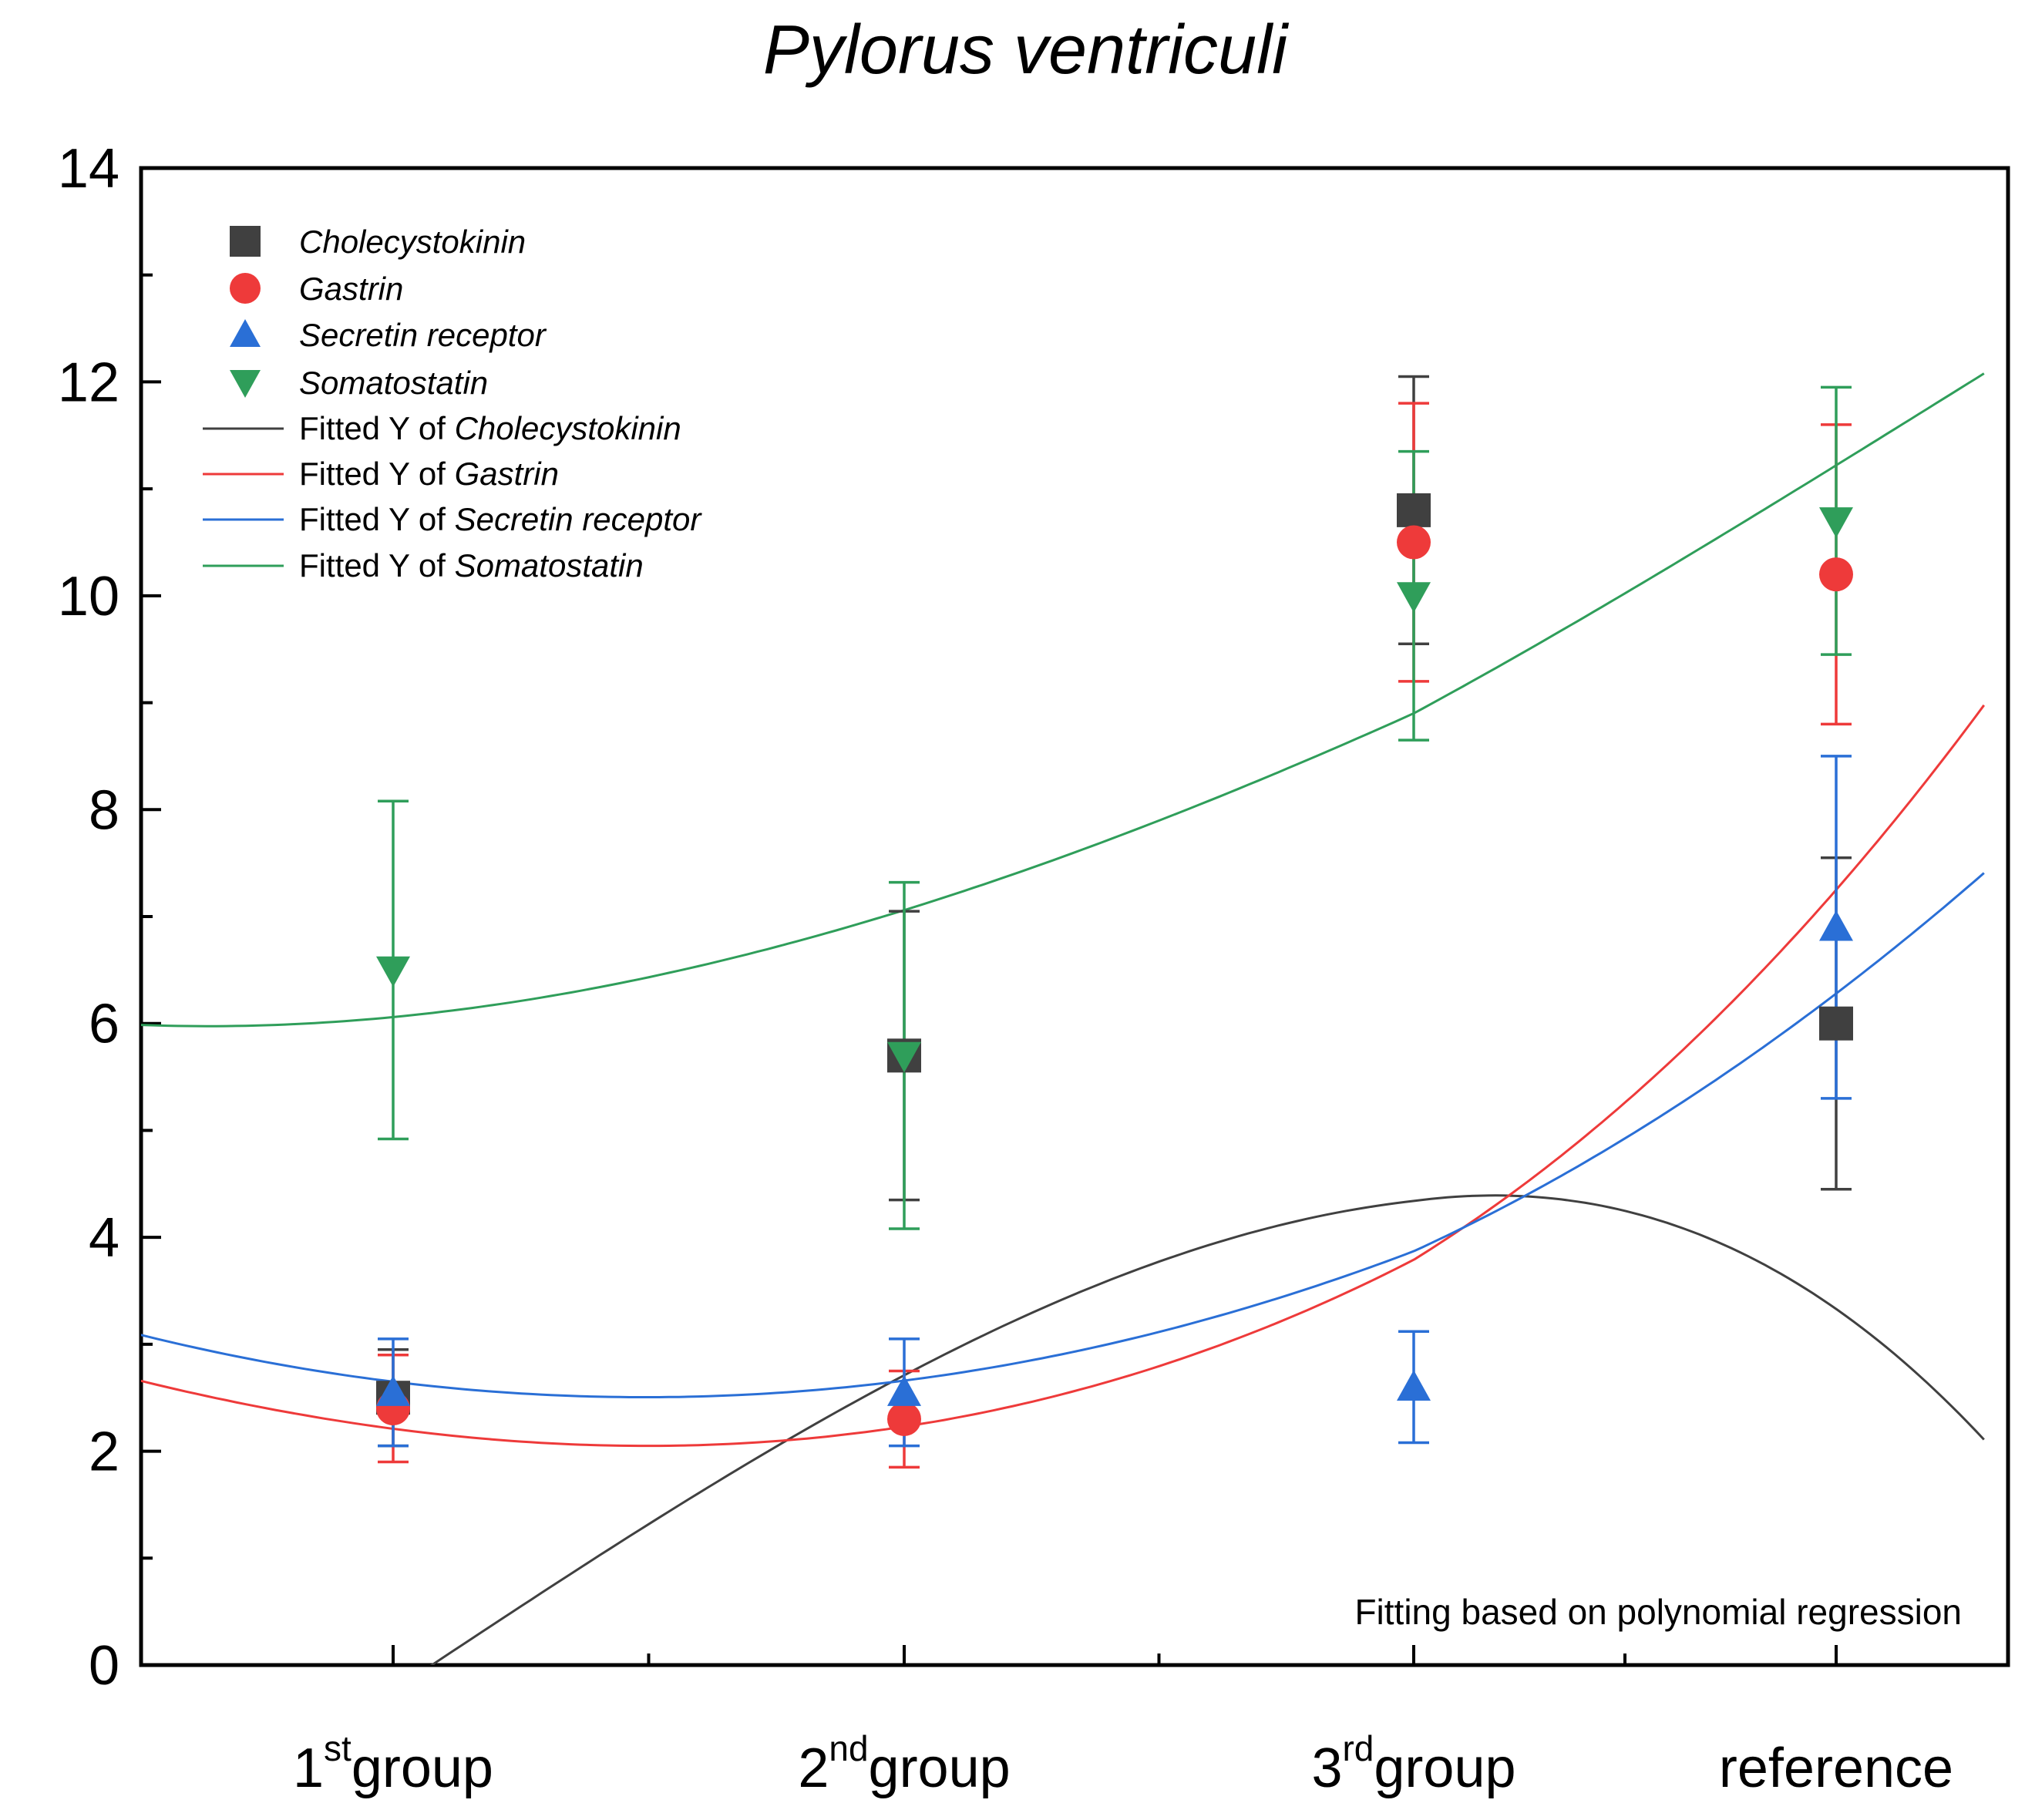  Describe the element at coordinates (104, 1452) in the screenshot. I see `y-tick-label: 2` at that location.